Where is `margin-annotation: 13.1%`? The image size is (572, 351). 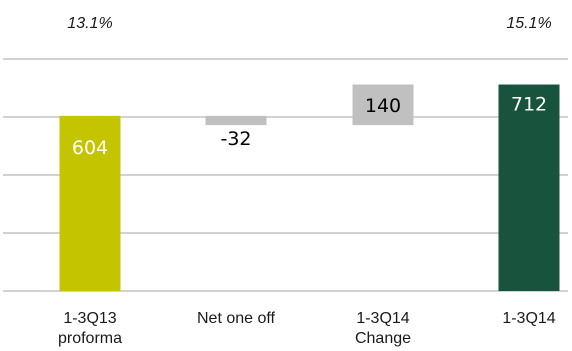
margin-annotation: 13.1% is located at coordinates (89, 23).